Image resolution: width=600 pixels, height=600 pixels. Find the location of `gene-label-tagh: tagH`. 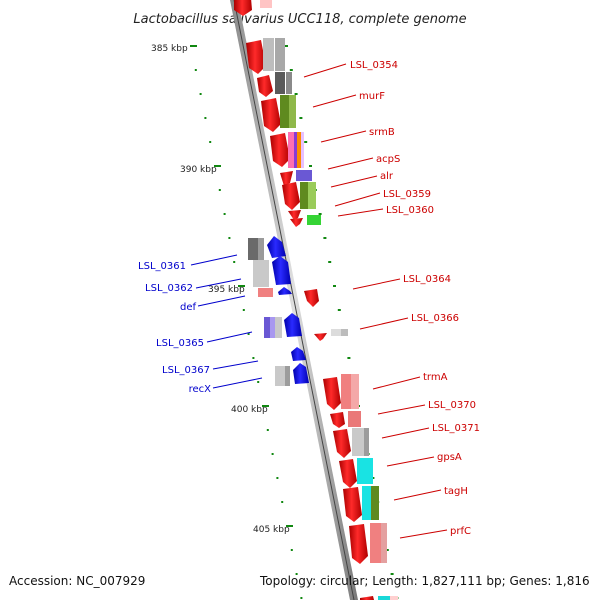

gene-label-tagh: tagH is located at coordinates (456, 491).